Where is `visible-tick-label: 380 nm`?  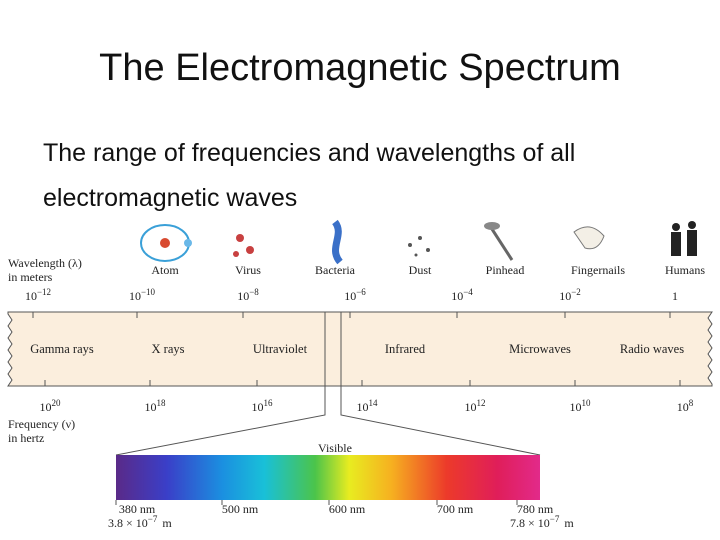 visible-tick-label: 380 nm is located at coordinates (137, 509).